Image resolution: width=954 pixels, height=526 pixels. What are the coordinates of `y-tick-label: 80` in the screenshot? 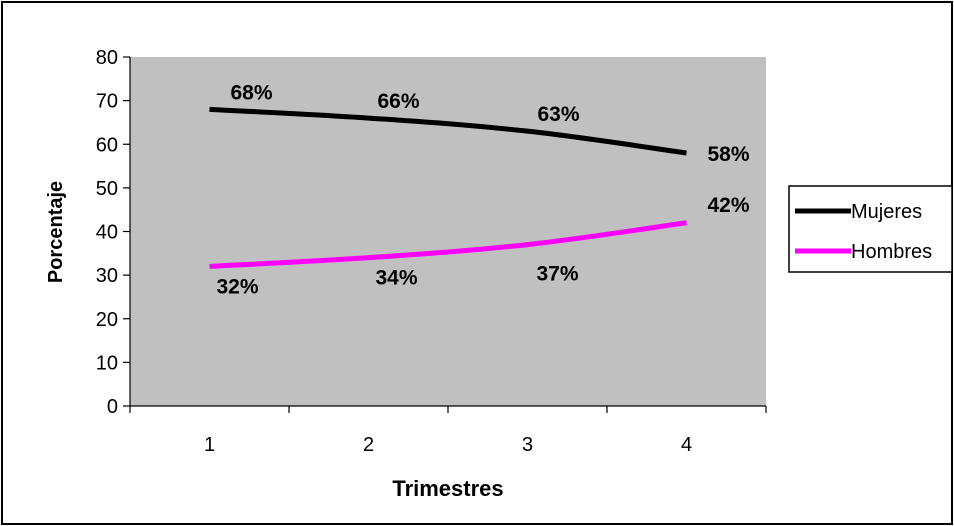 It's located at (107, 58).